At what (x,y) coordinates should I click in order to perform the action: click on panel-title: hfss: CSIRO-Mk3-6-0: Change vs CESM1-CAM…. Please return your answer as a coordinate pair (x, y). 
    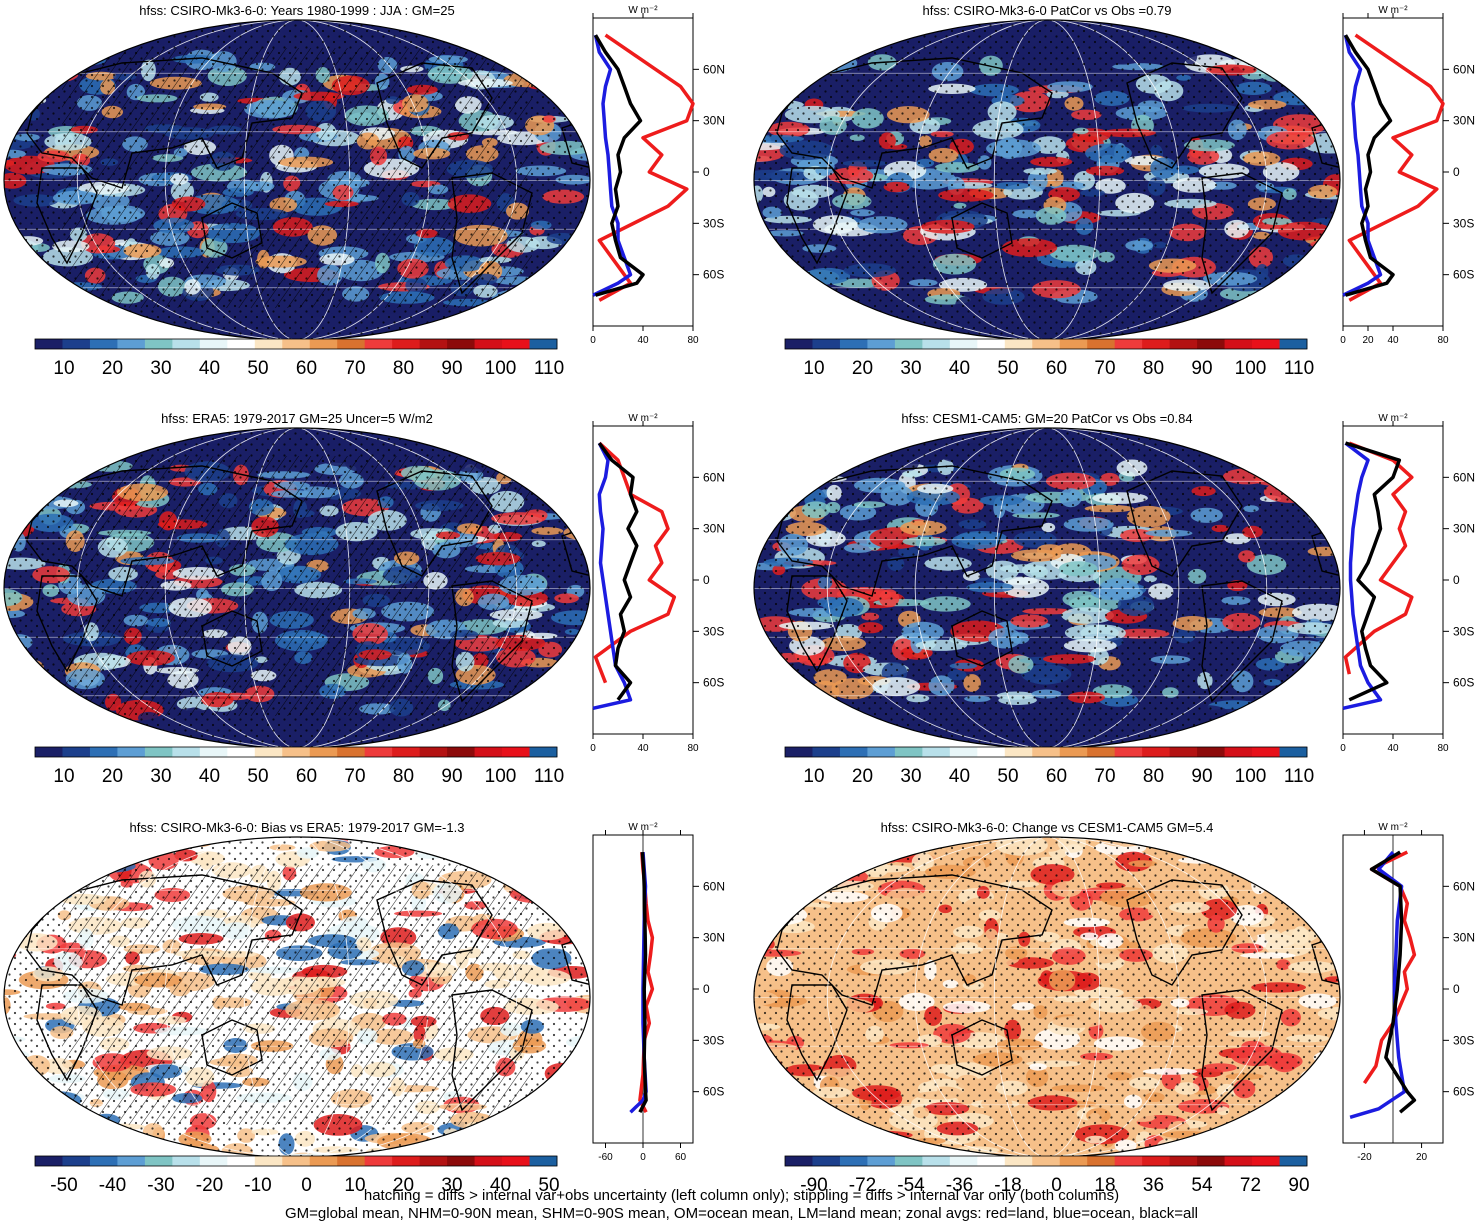
    Looking at the image, I should click on (1047, 827).